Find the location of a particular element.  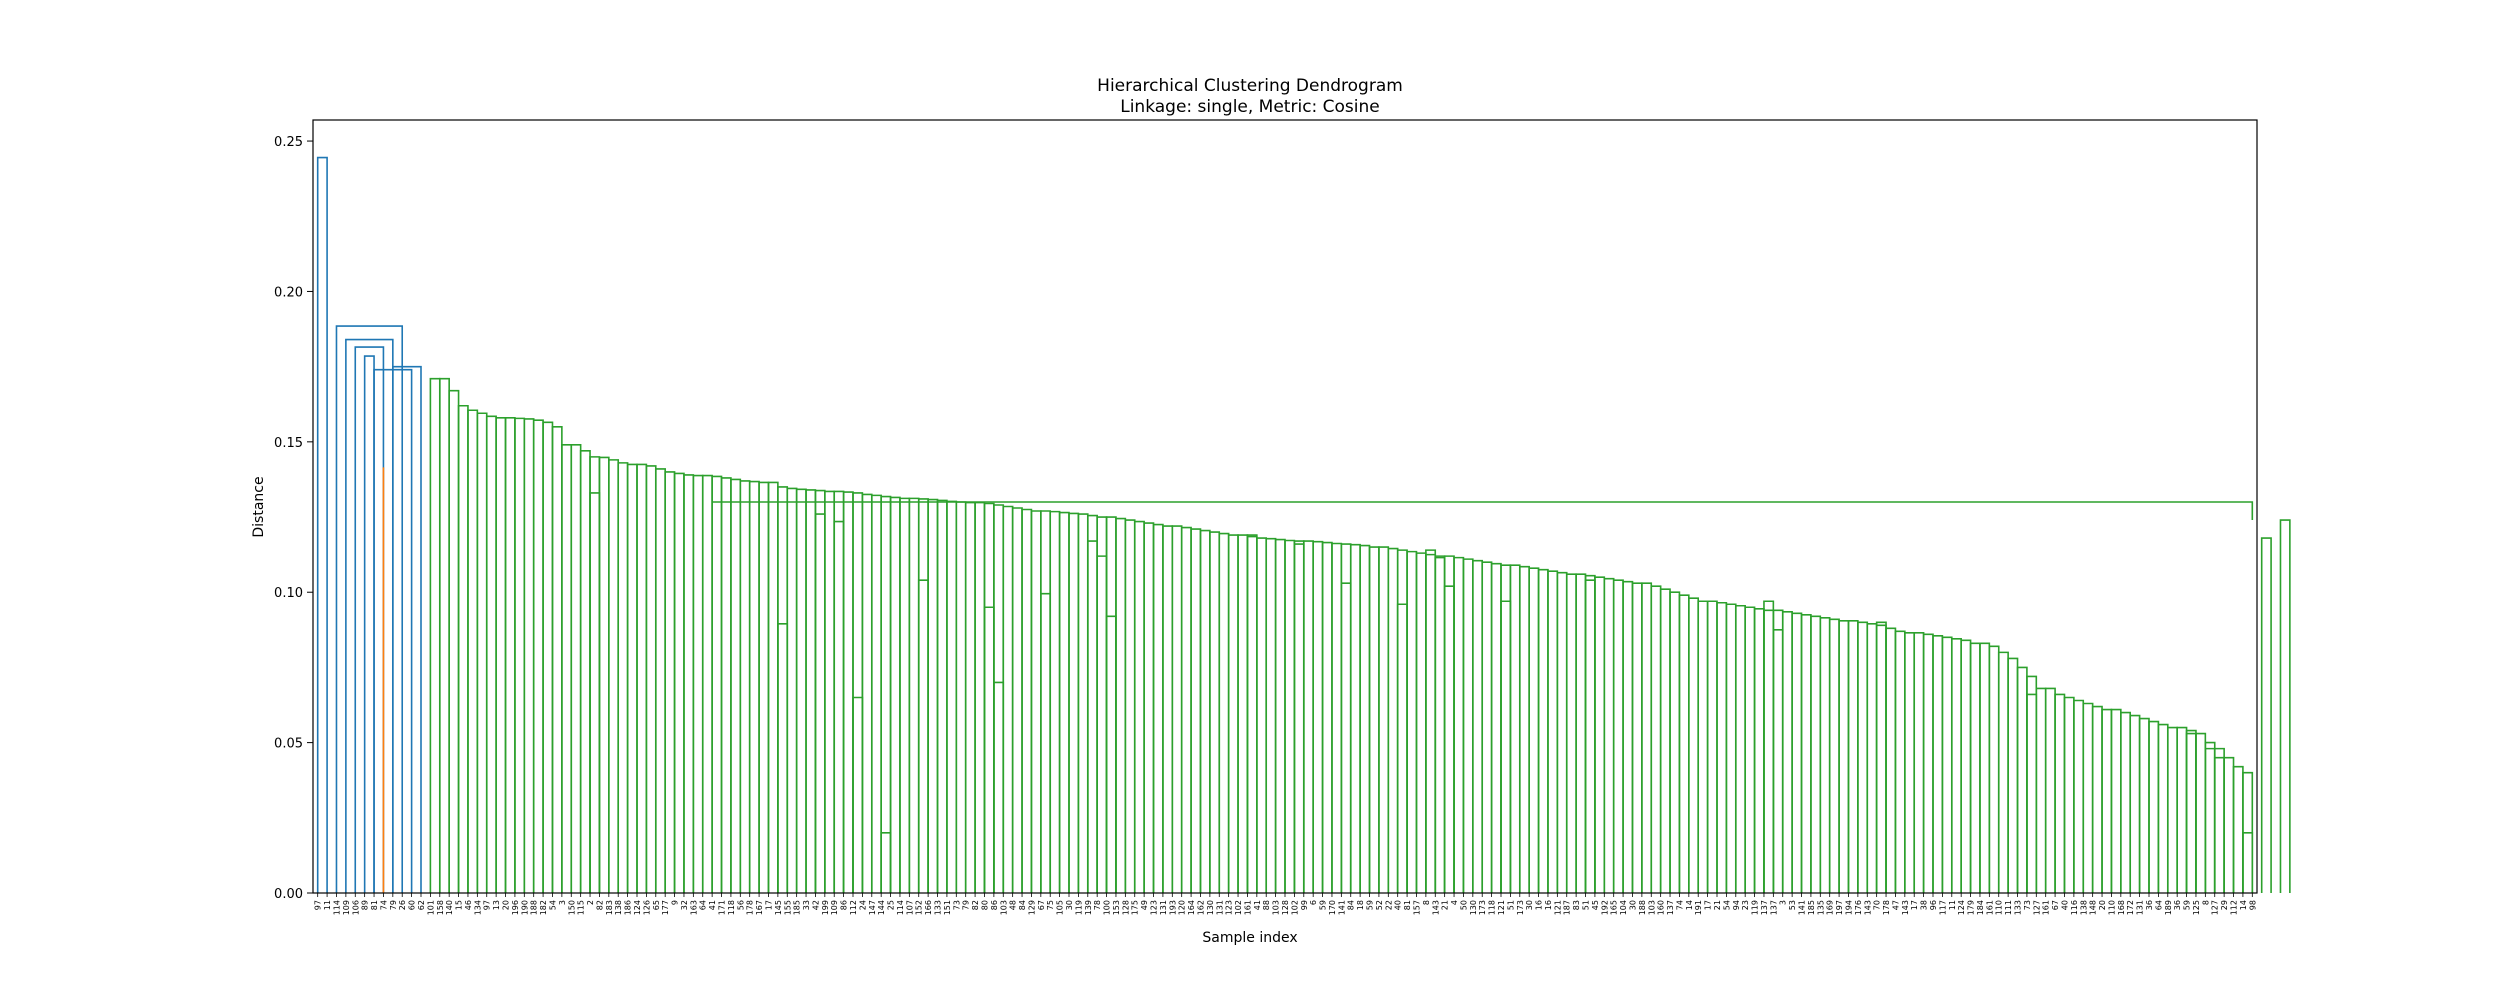

leaf-label: 24 is located at coordinates (862, 905).